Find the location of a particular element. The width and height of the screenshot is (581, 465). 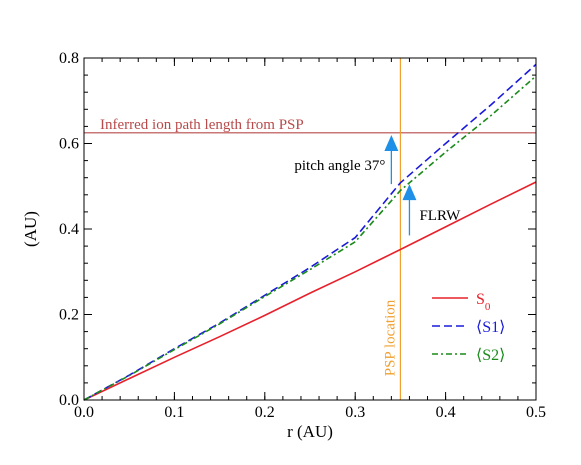

y-tick-label: 0.6 is located at coordinates (69, 144).